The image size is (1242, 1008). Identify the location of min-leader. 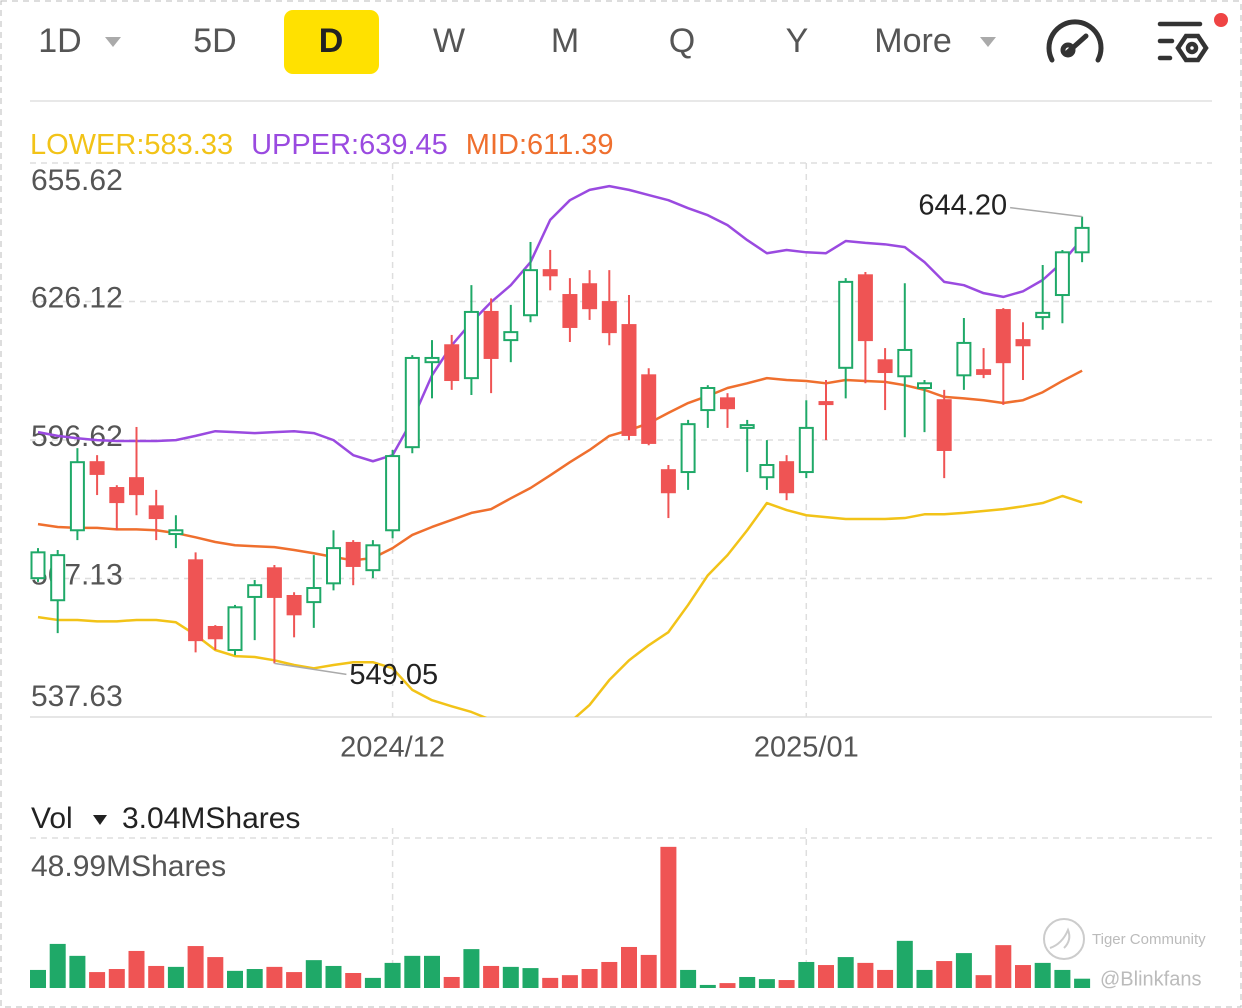
(310, 669).